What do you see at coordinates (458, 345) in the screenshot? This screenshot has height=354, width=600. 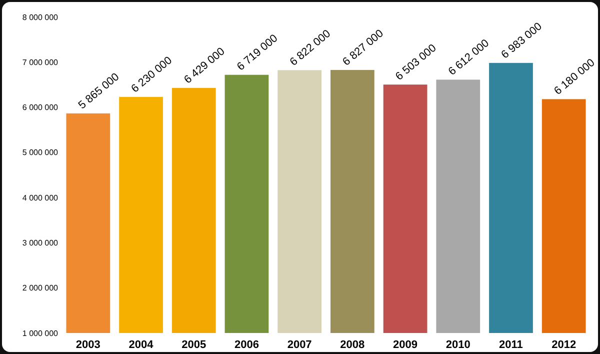 I see `x-tick-label: 2010` at bounding box center [458, 345].